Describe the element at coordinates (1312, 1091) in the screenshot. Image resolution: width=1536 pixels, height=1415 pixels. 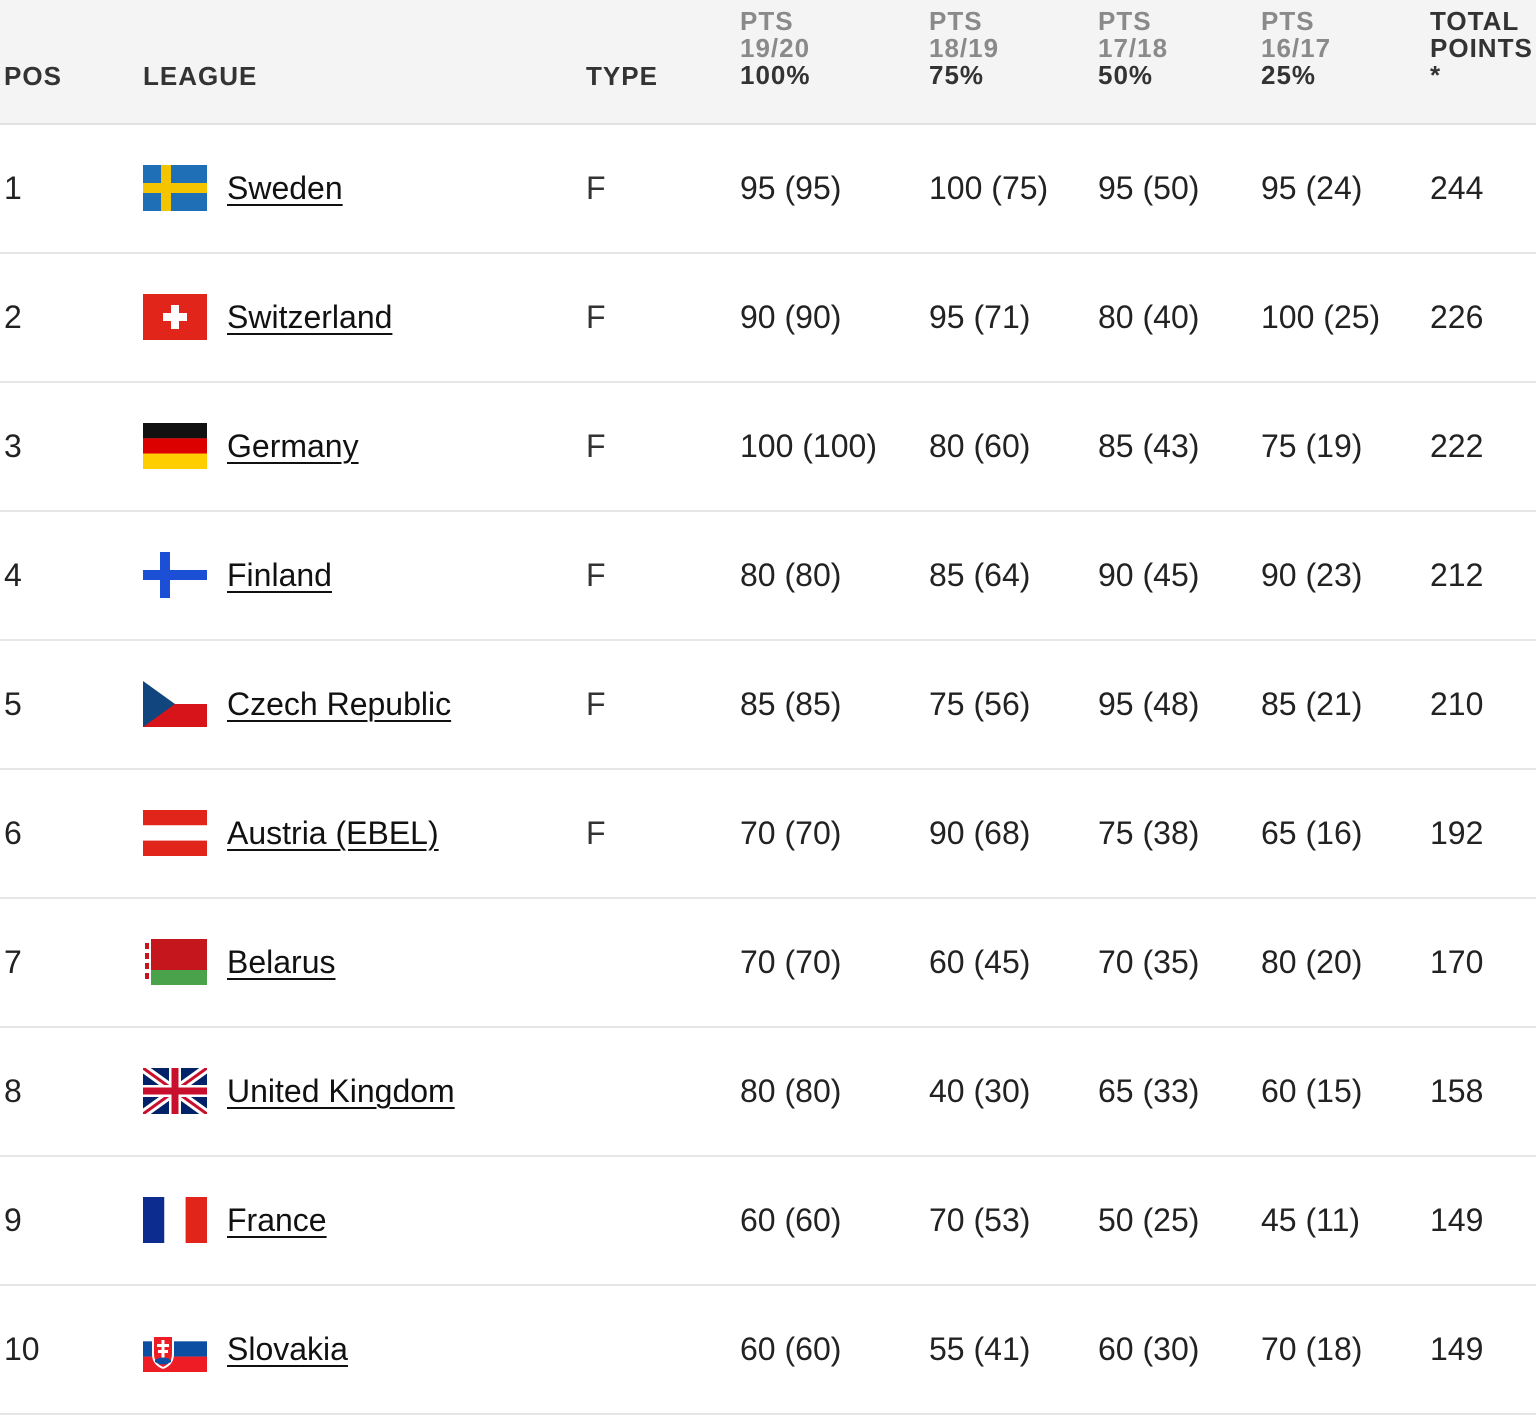
I see `pts-16-17-cell: 60 (15)` at that location.